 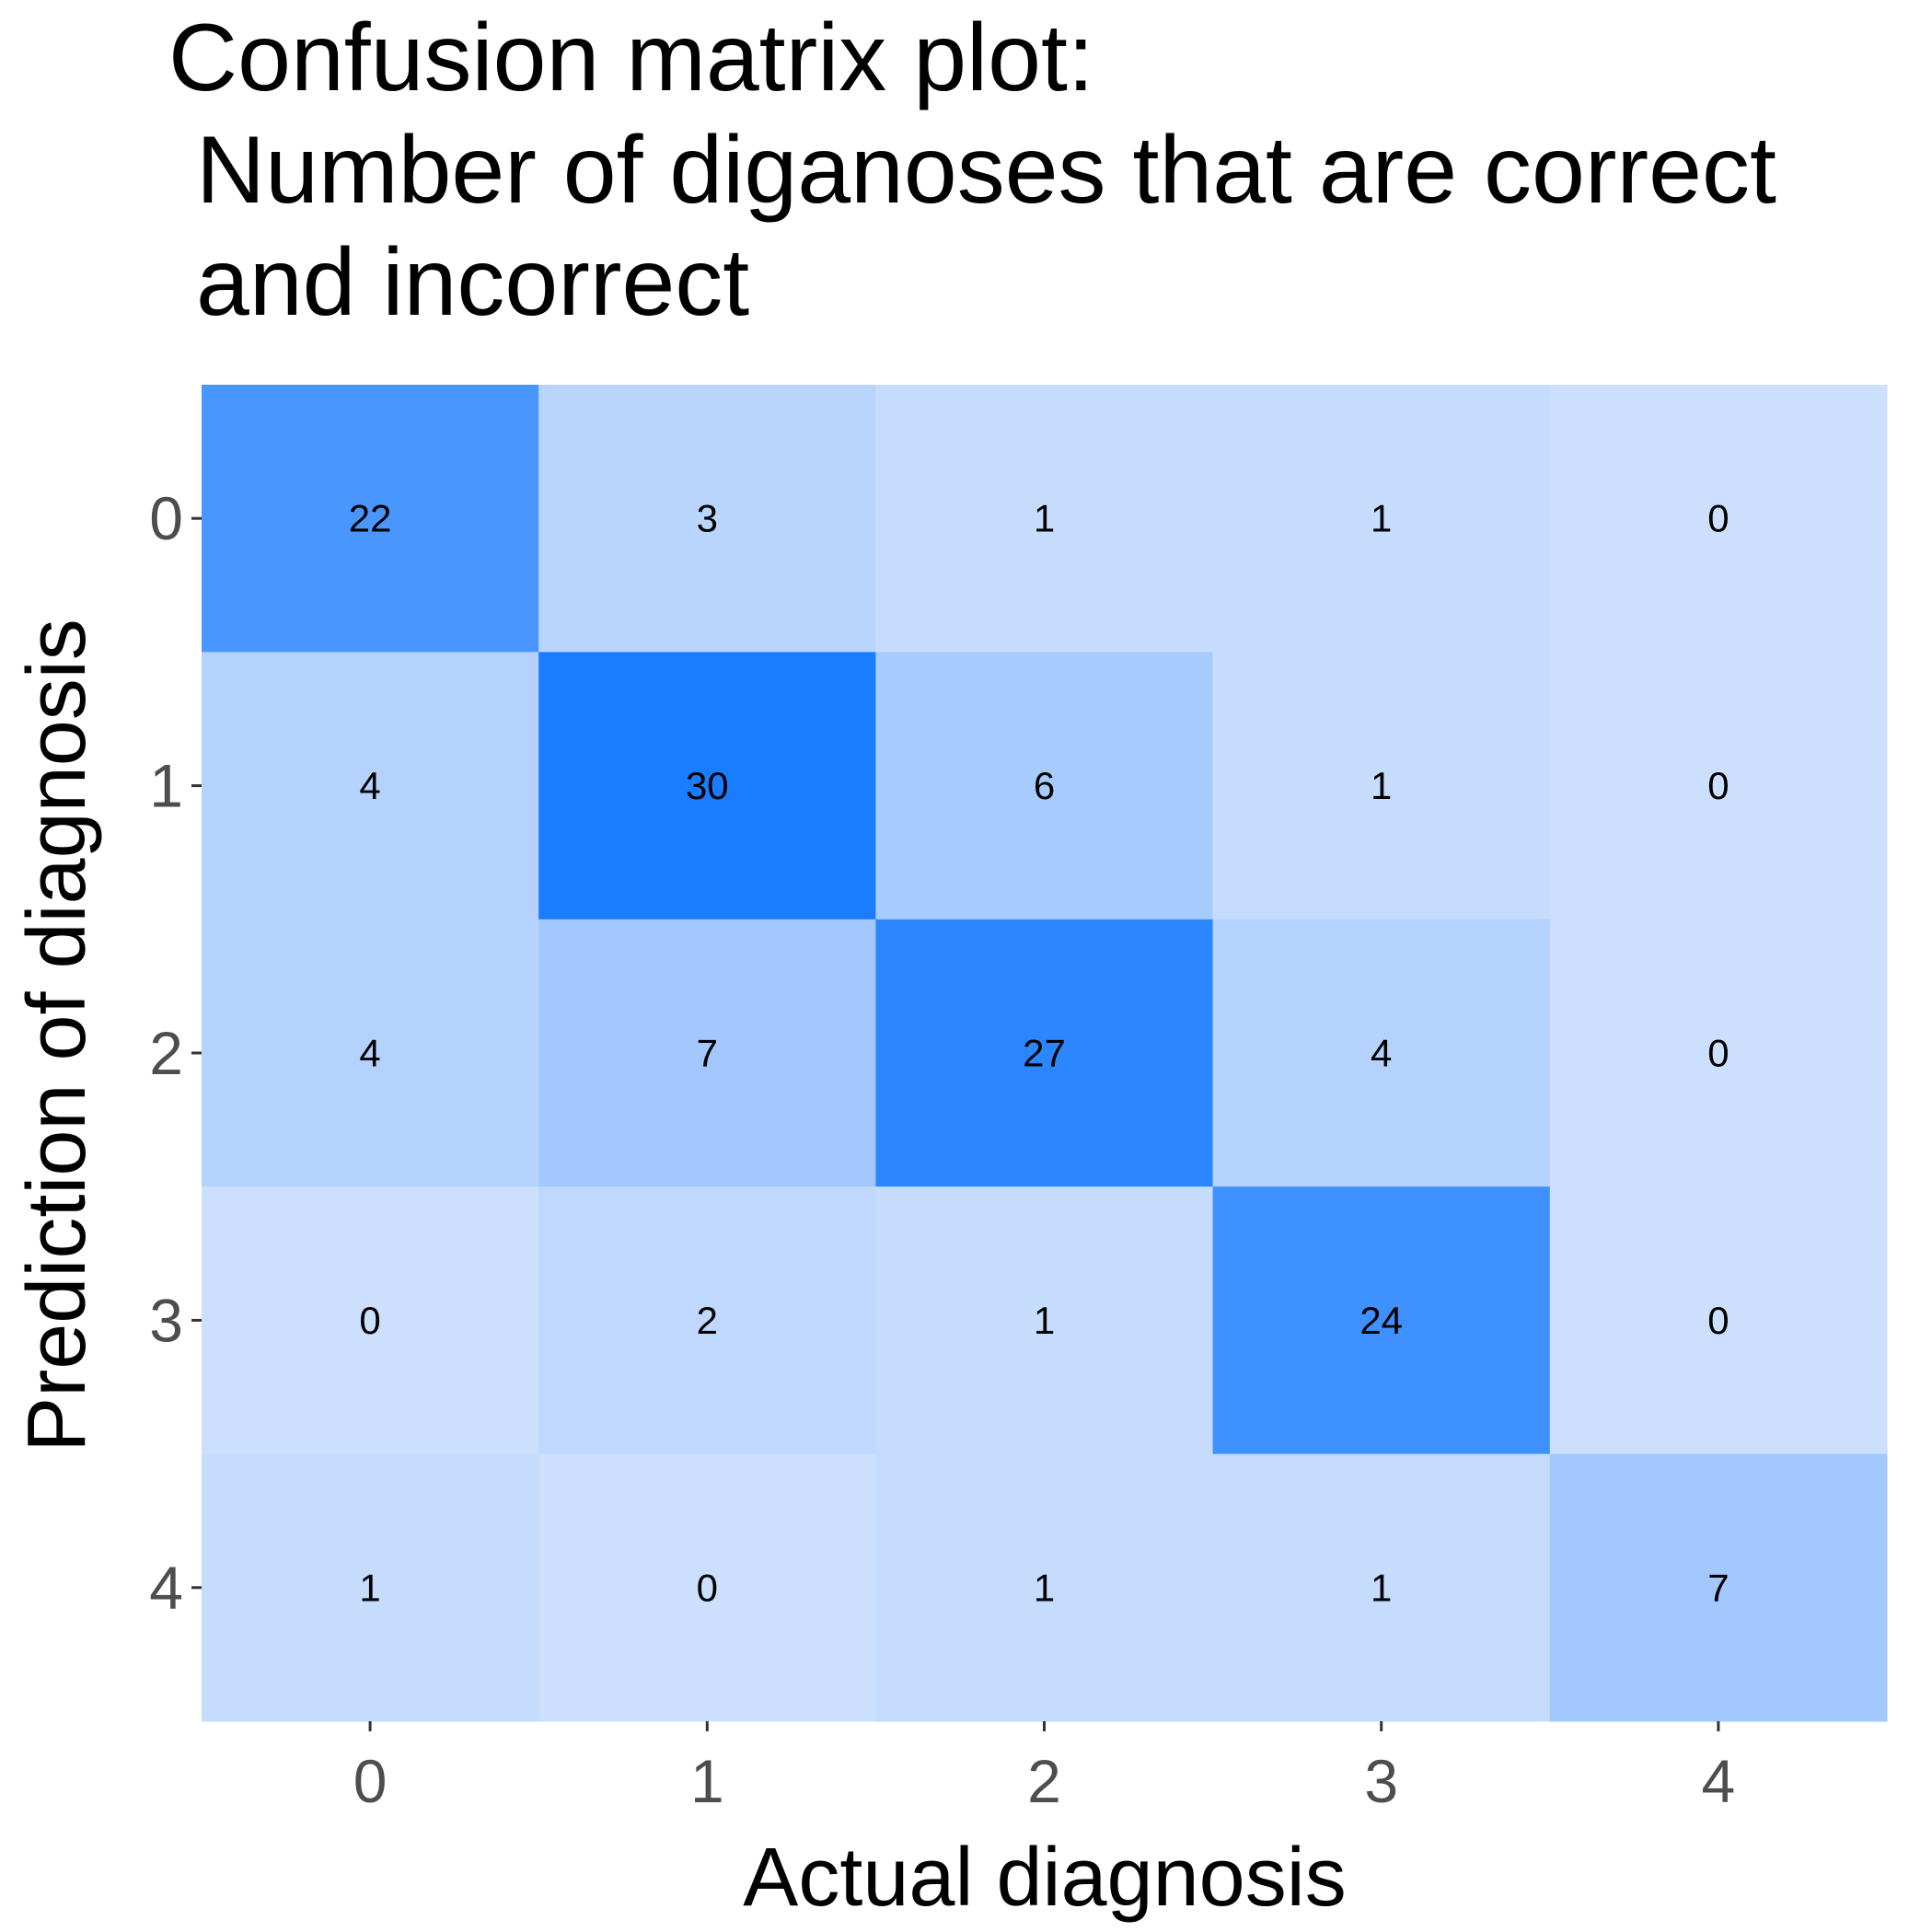 I want to click on y-axis-tick-label: 0, so click(x=166, y=518).